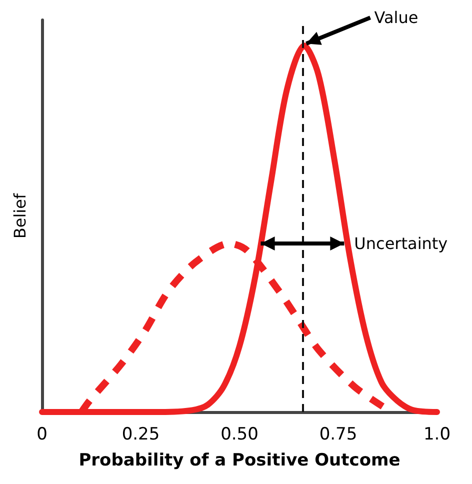  Describe the element at coordinates (338, 434) in the screenshot. I see `x-tick-label: 0.75` at that location.